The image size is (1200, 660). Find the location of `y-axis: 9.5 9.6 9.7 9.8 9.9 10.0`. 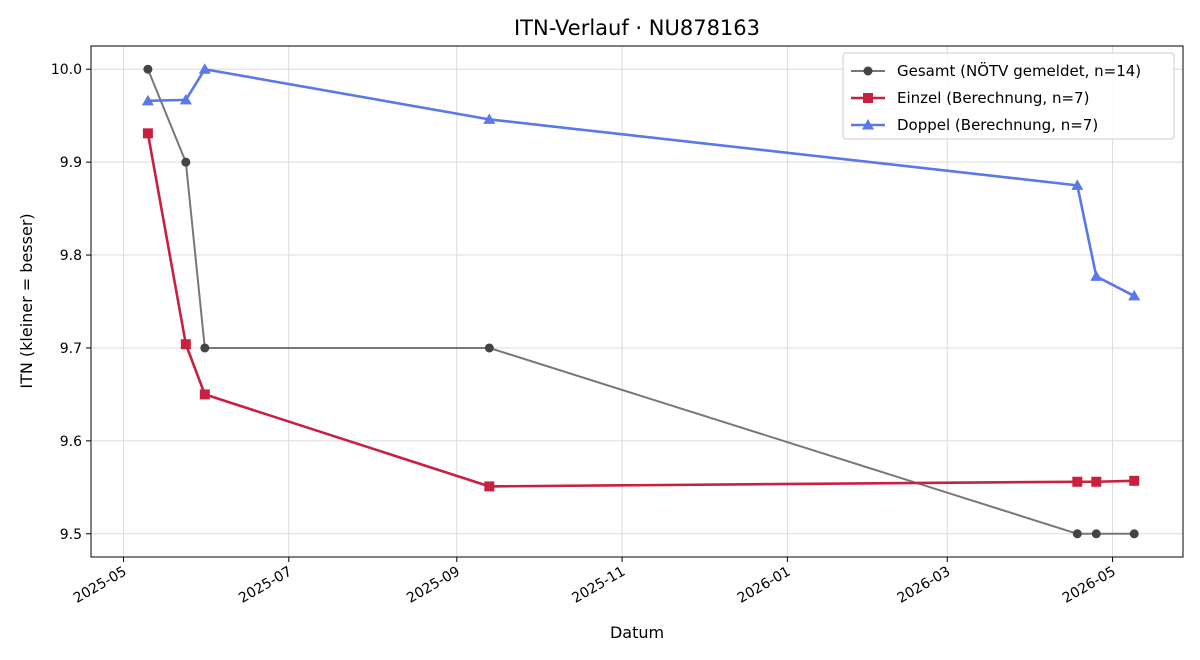

y-axis: 9.5 9.6 9.7 9.8 9.9 10.0 is located at coordinates (71, 302).